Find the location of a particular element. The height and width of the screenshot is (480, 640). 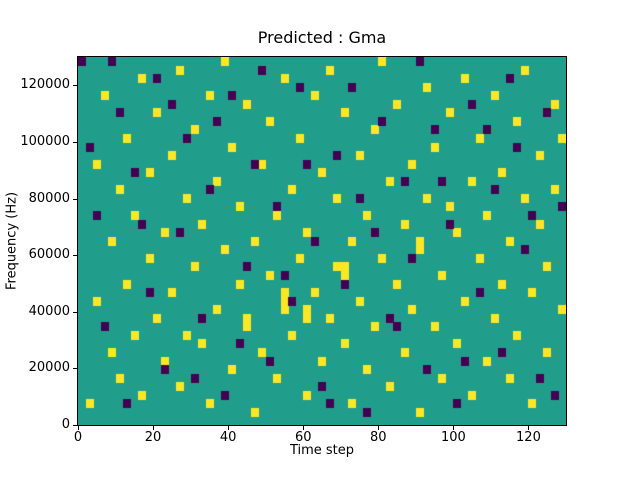

x-tick-label: 80 is located at coordinates (378, 437).